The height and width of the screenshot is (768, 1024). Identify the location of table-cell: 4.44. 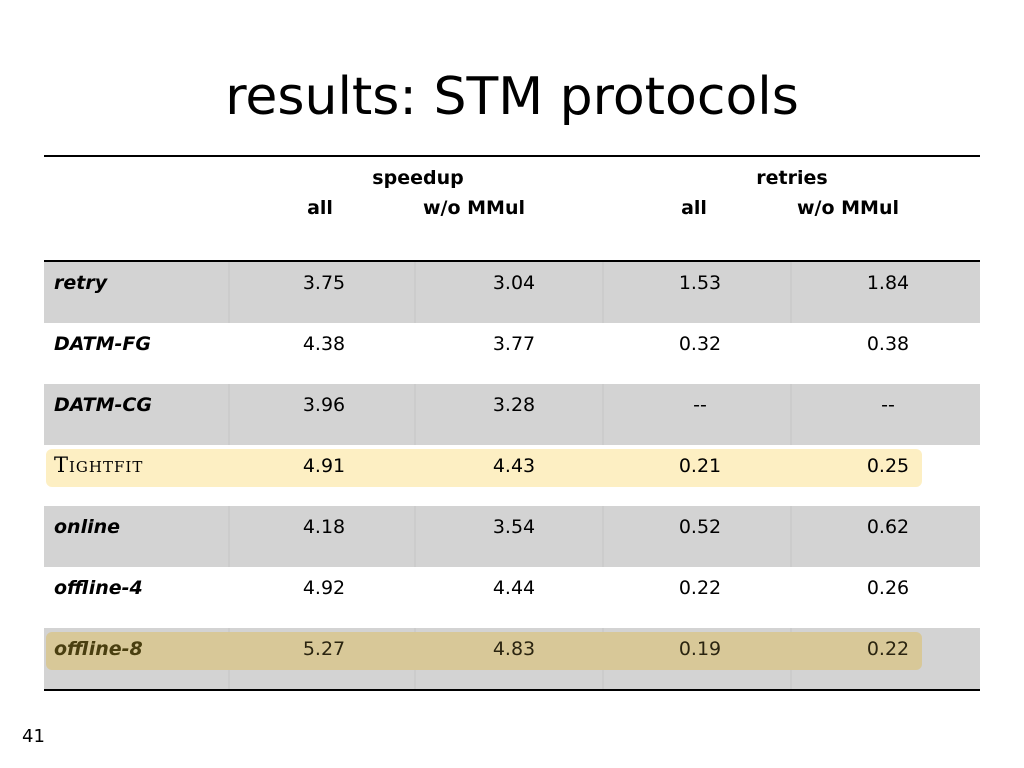
(514, 588).